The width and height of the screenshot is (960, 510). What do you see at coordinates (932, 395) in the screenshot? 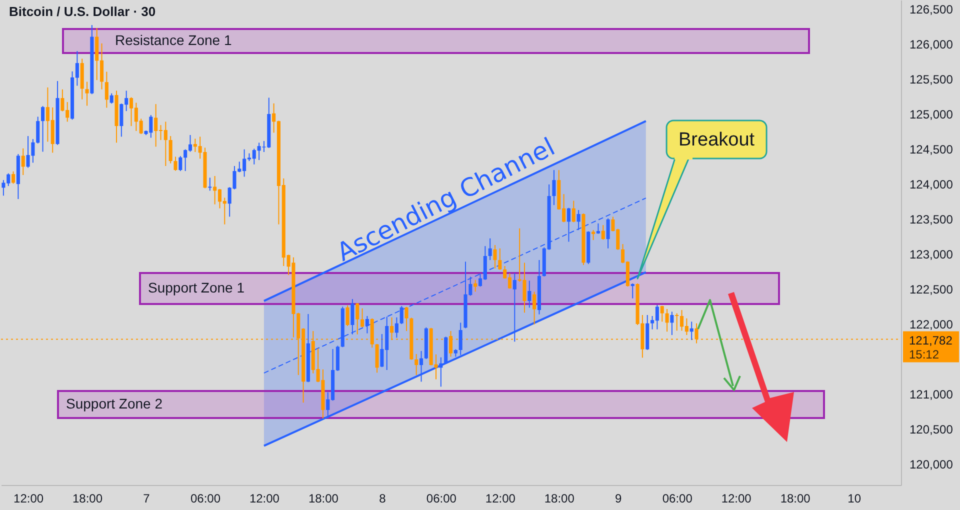
I see `y-tick-label: 121,000` at bounding box center [932, 395].